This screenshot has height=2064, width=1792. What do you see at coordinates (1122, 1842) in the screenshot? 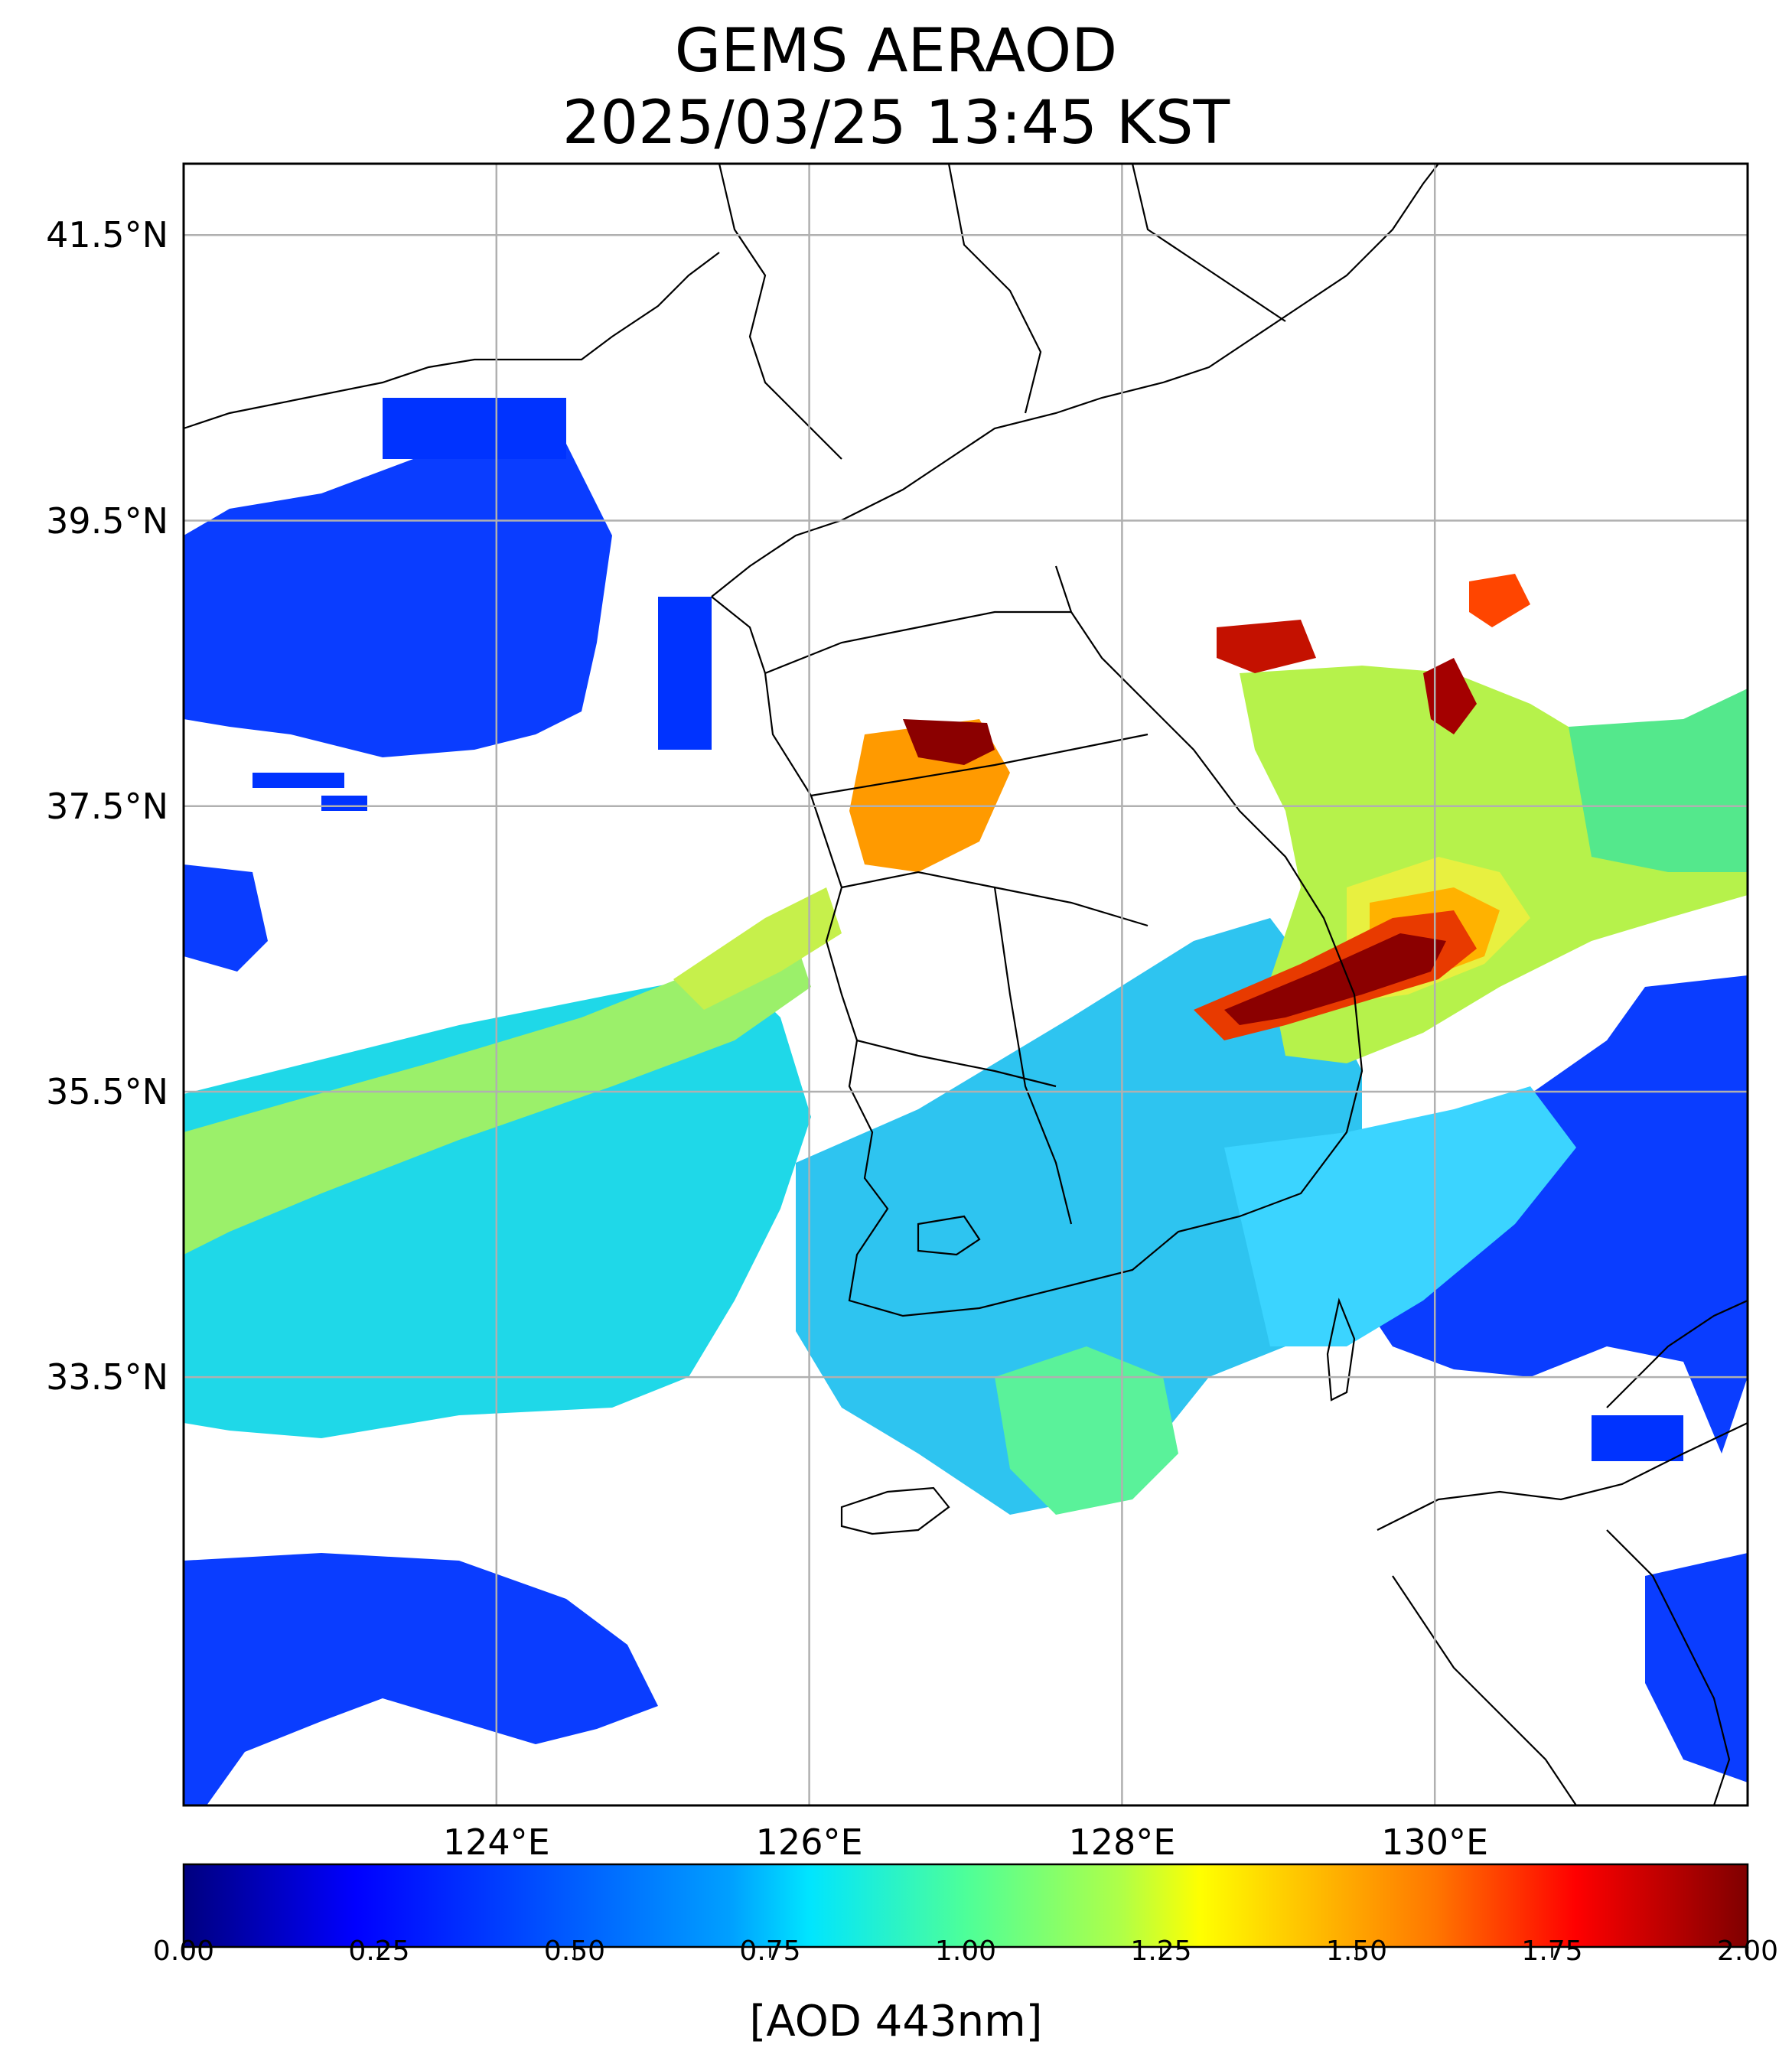
I see `lon-tick-label: 128°E` at bounding box center [1122, 1842].